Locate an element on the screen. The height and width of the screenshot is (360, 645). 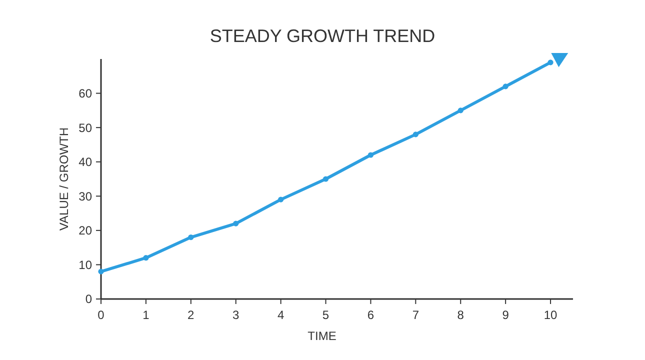
x-tick-label: 0 is located at coordinates (101, 315).